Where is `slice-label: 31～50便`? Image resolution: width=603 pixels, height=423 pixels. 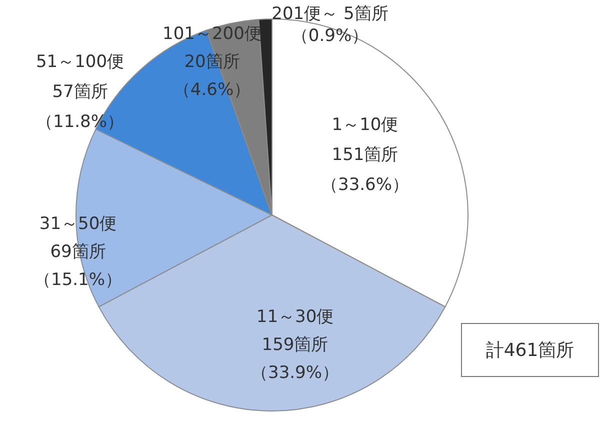 slice-label: 31～50便 is located at coordinates (78, 224).